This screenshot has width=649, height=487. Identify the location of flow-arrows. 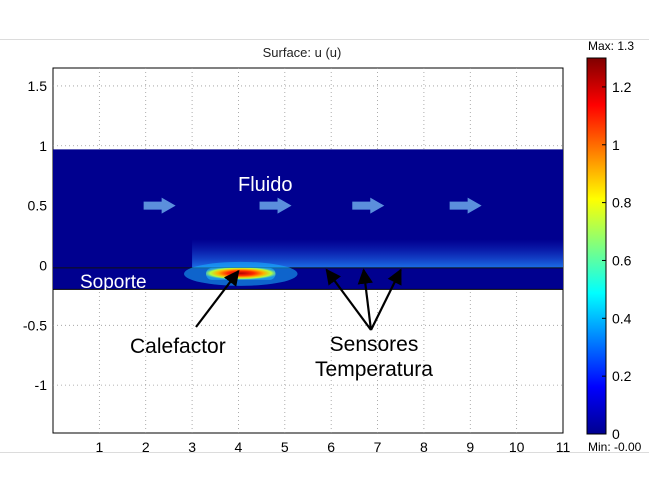
(312, 205).